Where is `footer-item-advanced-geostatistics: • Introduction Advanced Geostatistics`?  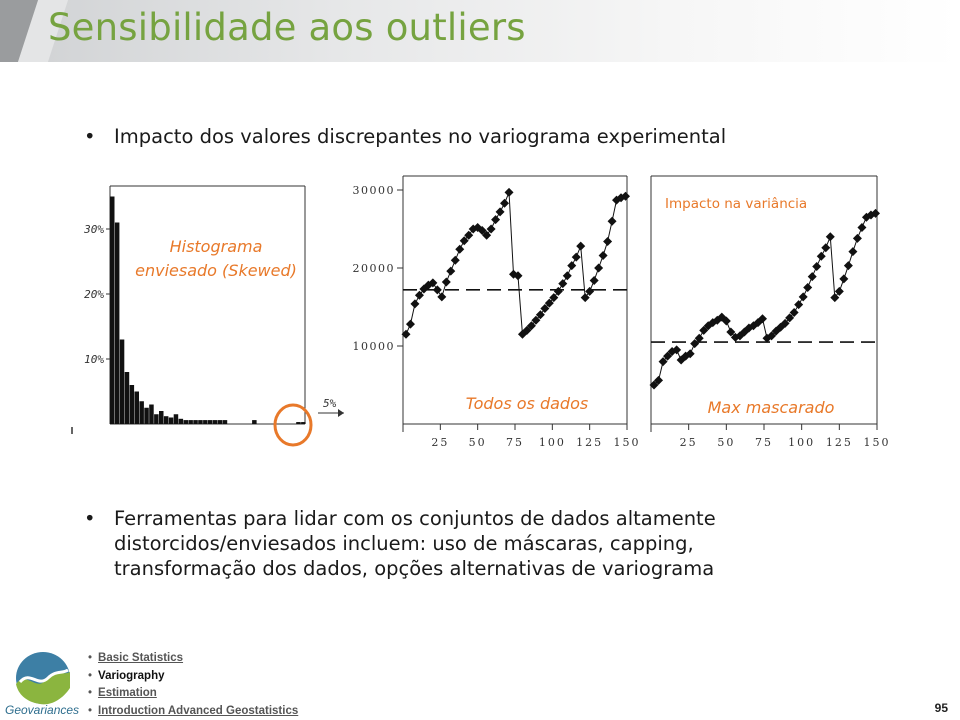
footer-item-advanced-geostatistics: • Introduction Advanced Geostatistics is located at coordinates (193, 710).